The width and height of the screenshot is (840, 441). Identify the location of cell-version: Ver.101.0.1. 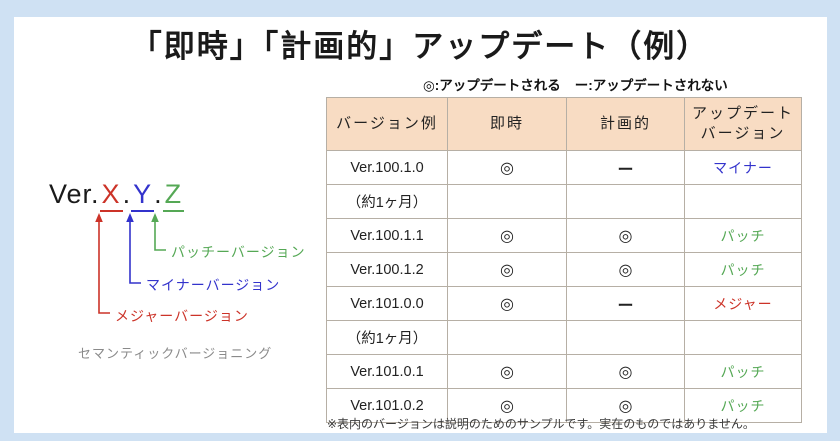
(387, 371).